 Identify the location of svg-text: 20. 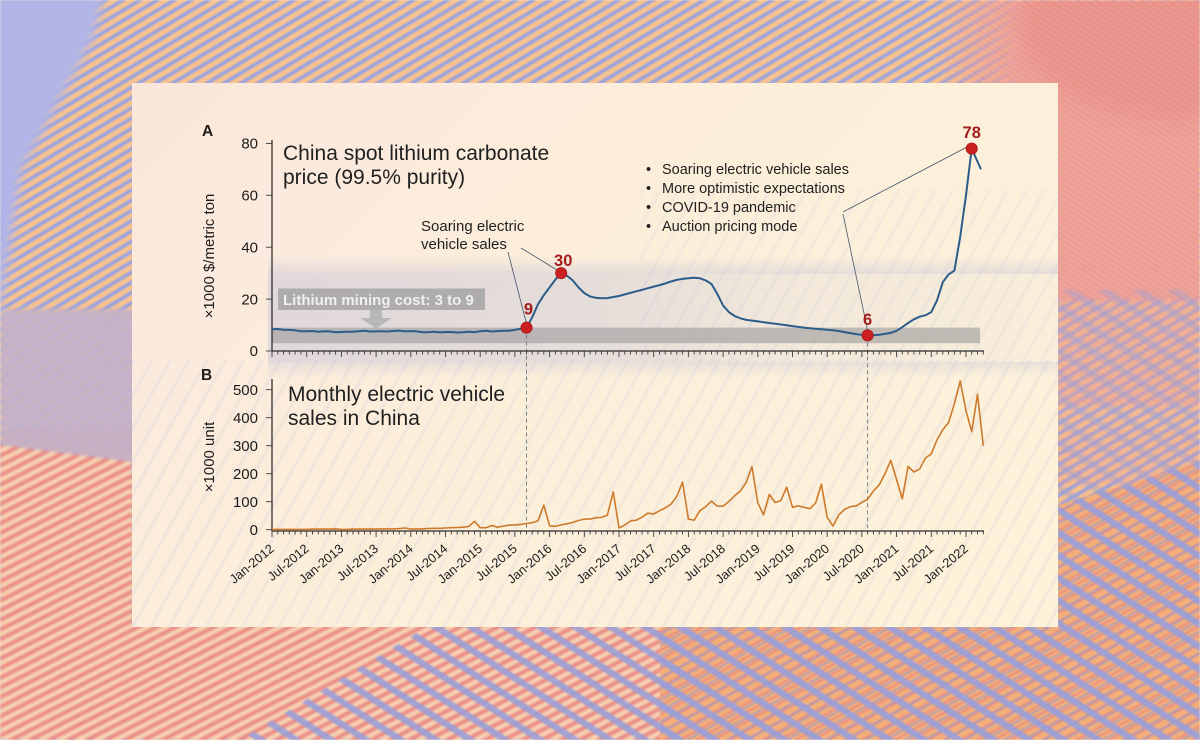
(249, 299).